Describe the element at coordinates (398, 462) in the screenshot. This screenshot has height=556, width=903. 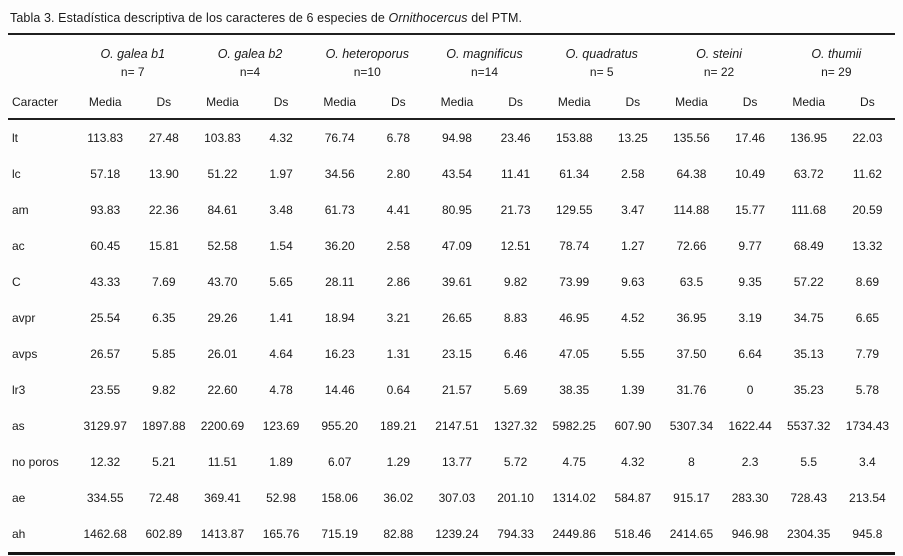
I see `value-cell: 1.29` at that location.